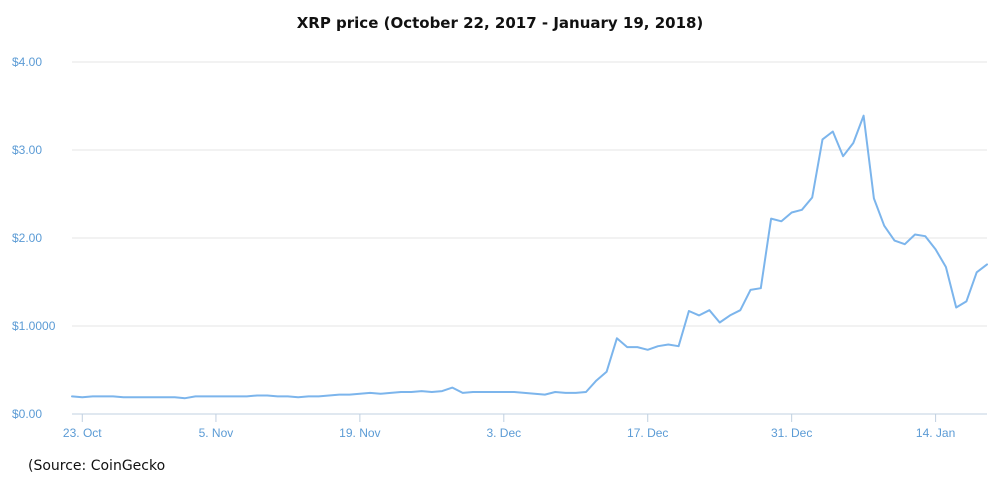 The image size is (1000, 486). What do you see at coordinates (27, 150) in the screenshot?
I see `y-tick-label: $3.00` at bounding box center [27, 150].